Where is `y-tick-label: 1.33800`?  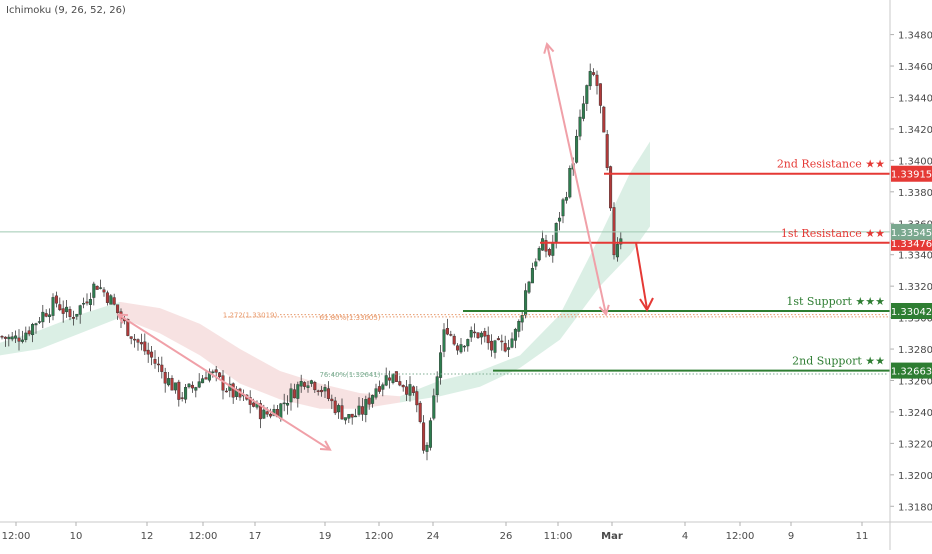 y-tick-label: 1.33800 is located at coordinates (915, 193).